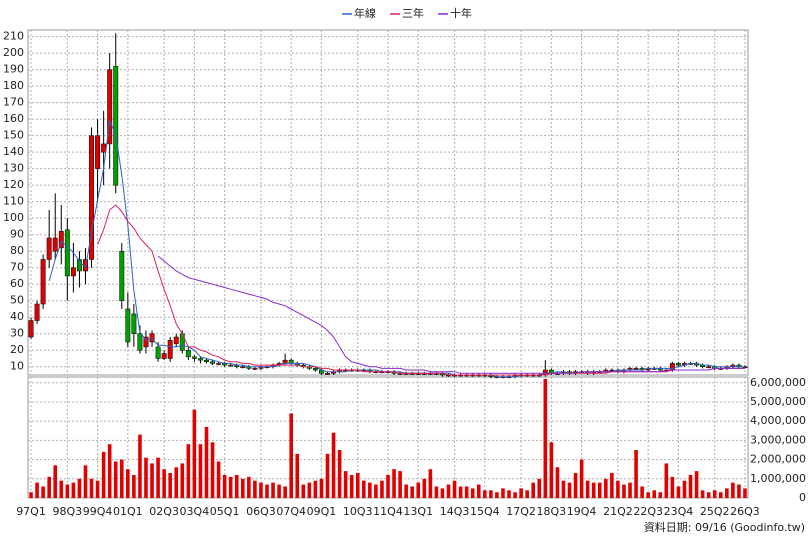  I want to click on x-tick-label: 10Q3, so click(358, 511).